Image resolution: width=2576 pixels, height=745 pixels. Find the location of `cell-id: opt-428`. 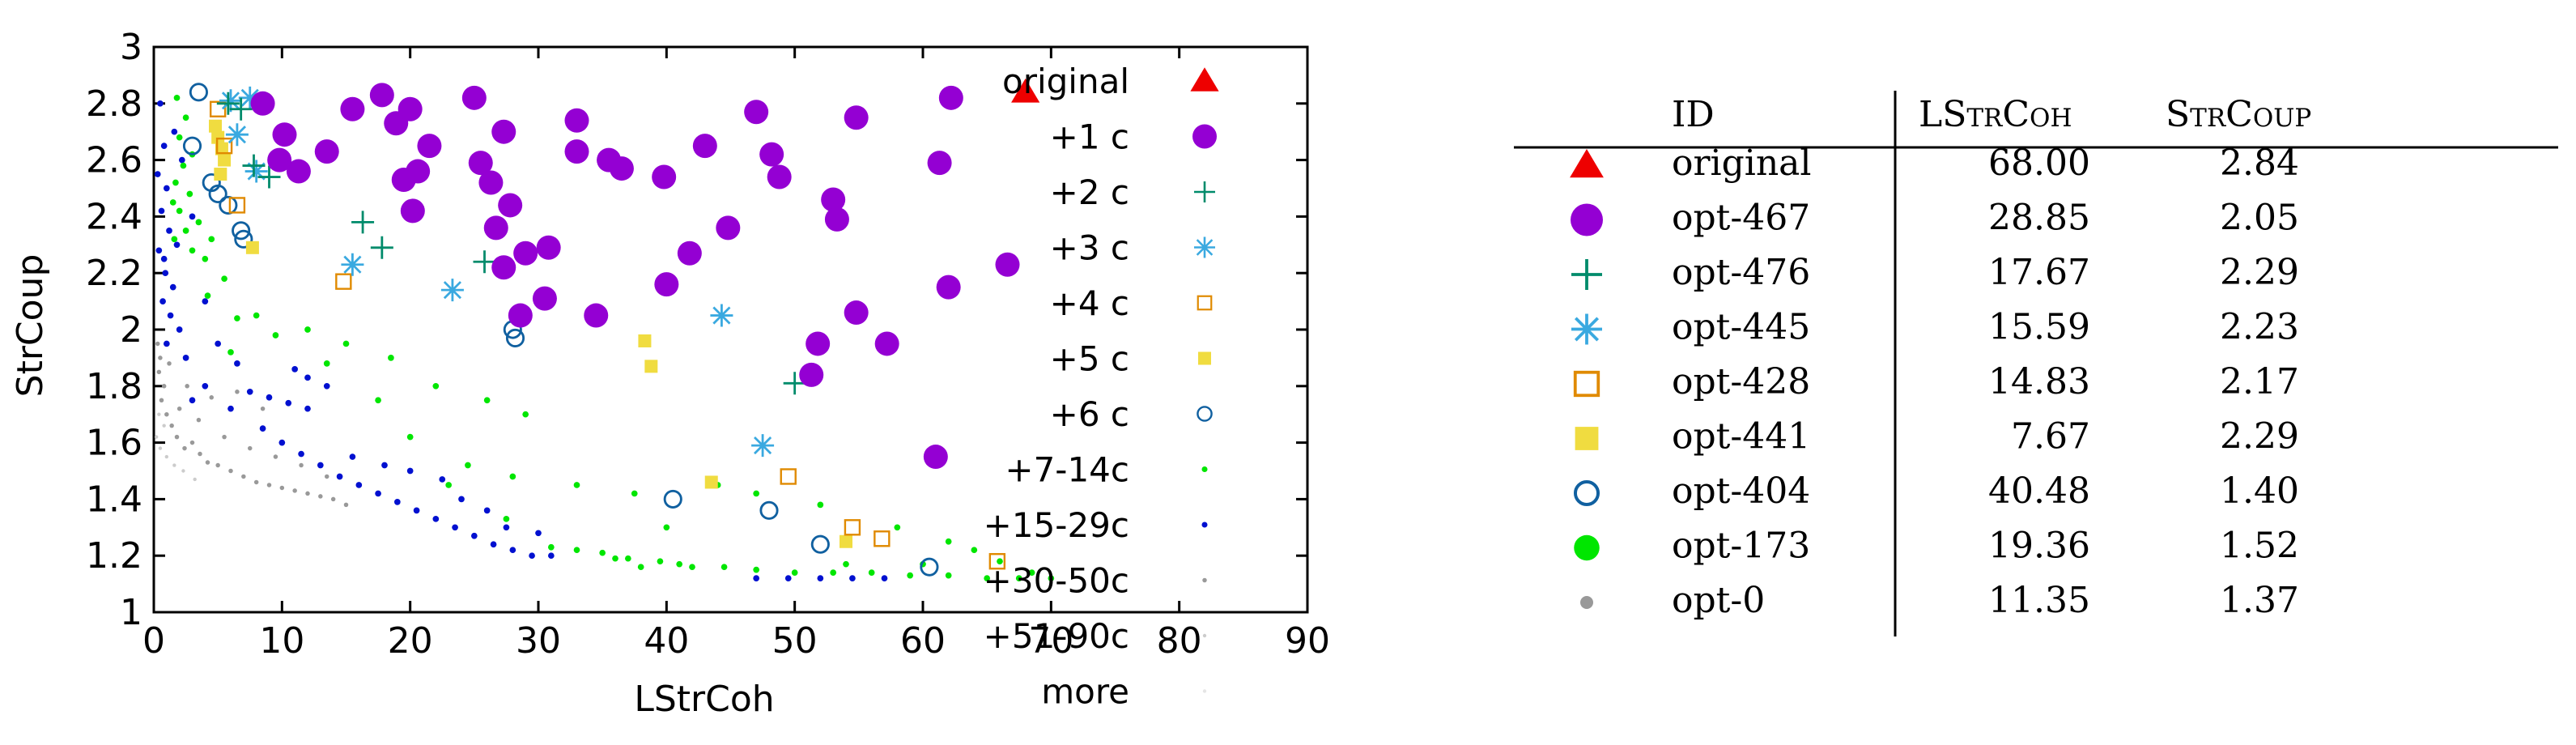

cell-id: opt-428 is located at coordinates (1741, 381).